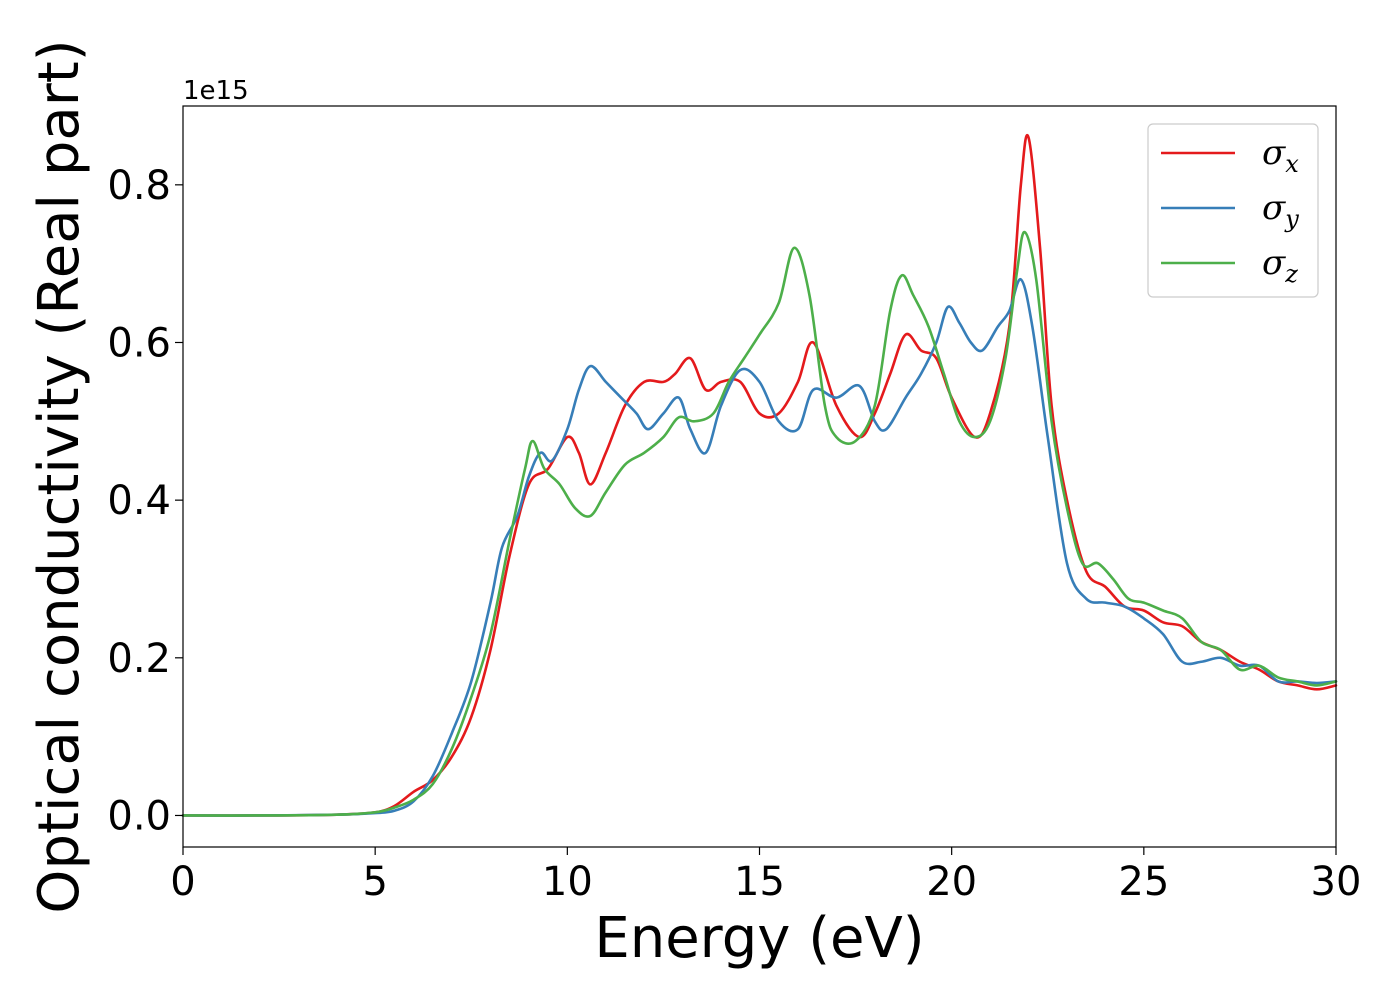  What do you see at coordinates (951, 882) in the screenshot?
I see `x-tick-label: 20` at bounding box center [951, 882].